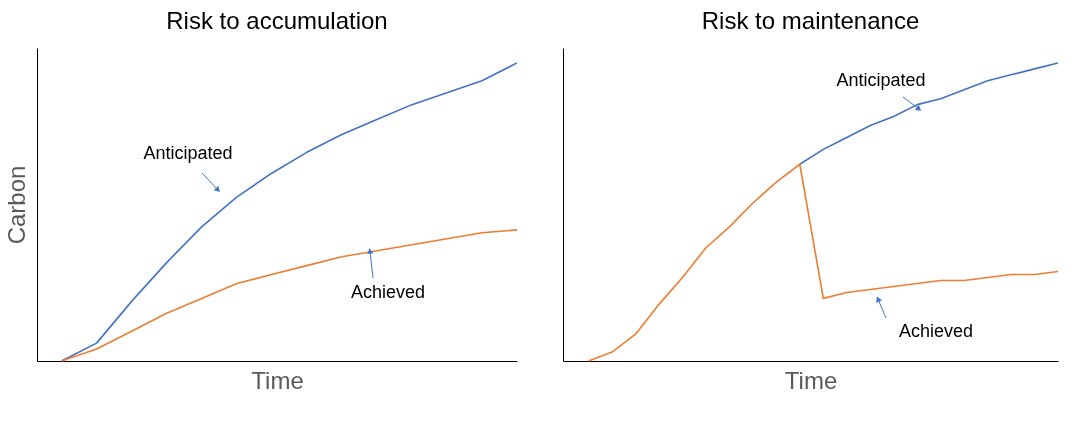 The height and width of the screenshot is (421, 1083). Describe the element at coordinates (810, 20) in the screenshot. I see `chart-title: Risk to maintenance` at that location.